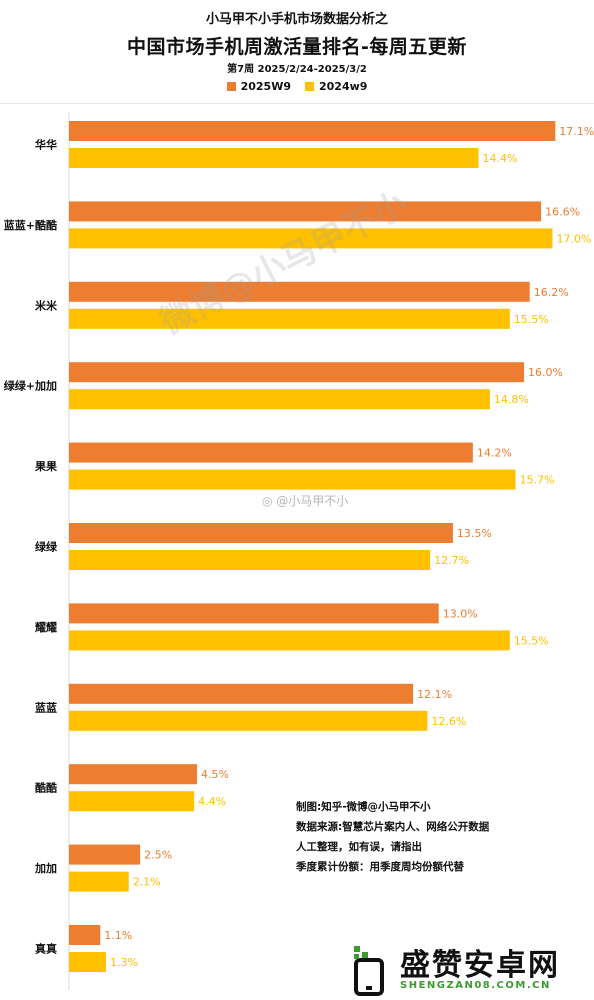  Describe the element at coordinates (545, 372) in the screenshot. I see `data-label: 16.0%` at that location.